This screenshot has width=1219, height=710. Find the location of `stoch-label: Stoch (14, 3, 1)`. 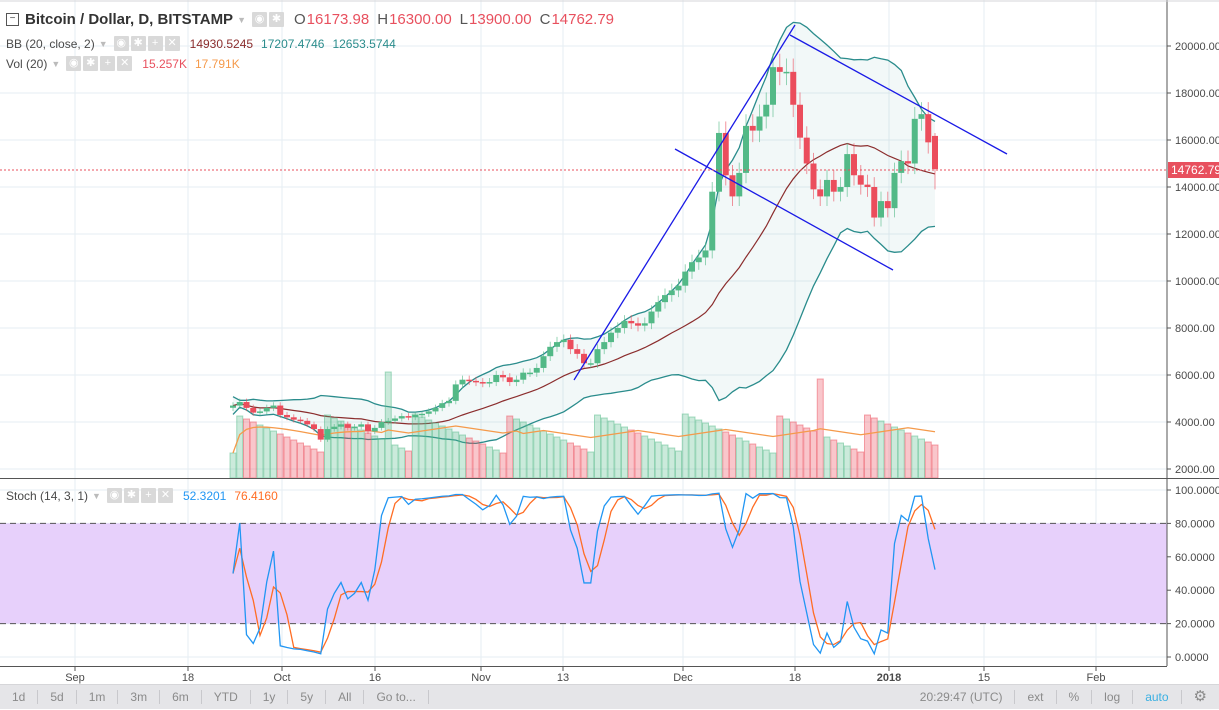

stoch-label: Stoch (14, 3, 1) is located at coordinates (47, 495).